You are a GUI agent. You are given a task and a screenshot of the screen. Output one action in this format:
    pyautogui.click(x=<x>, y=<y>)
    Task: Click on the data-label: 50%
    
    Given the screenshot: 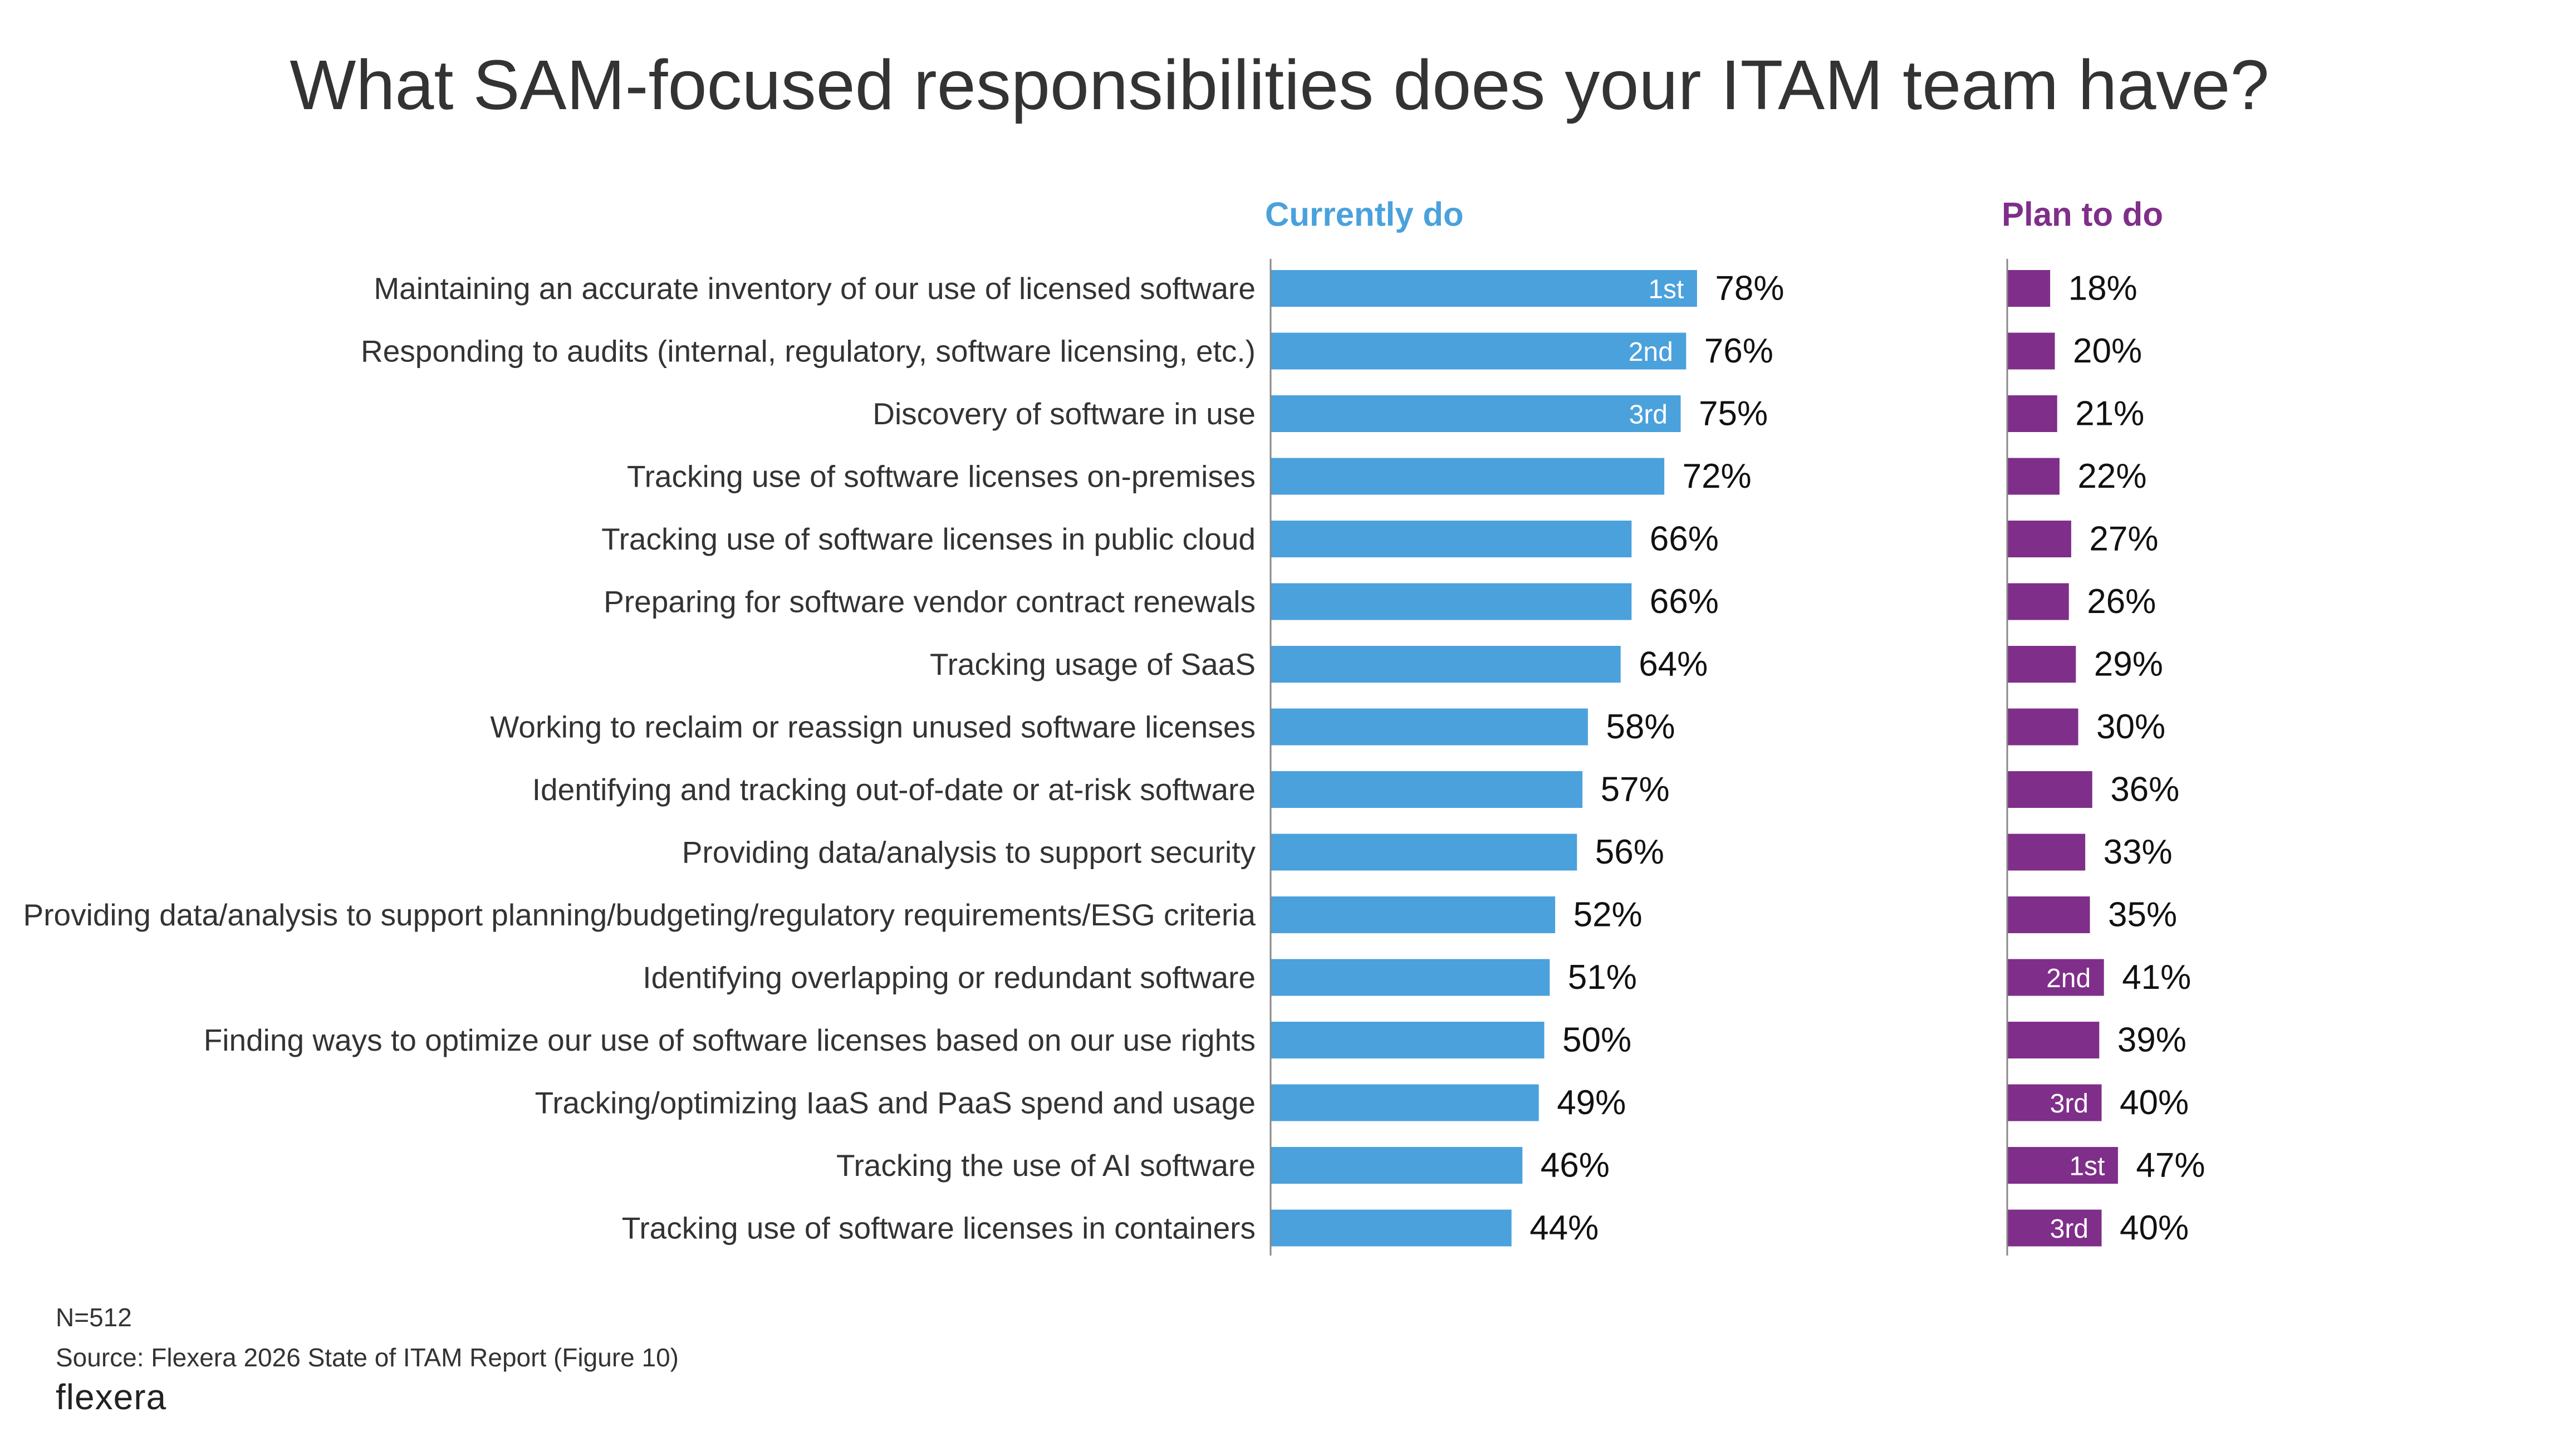 What is the action you would take?
    pyautogui.click(x=1597, y=1040)
    